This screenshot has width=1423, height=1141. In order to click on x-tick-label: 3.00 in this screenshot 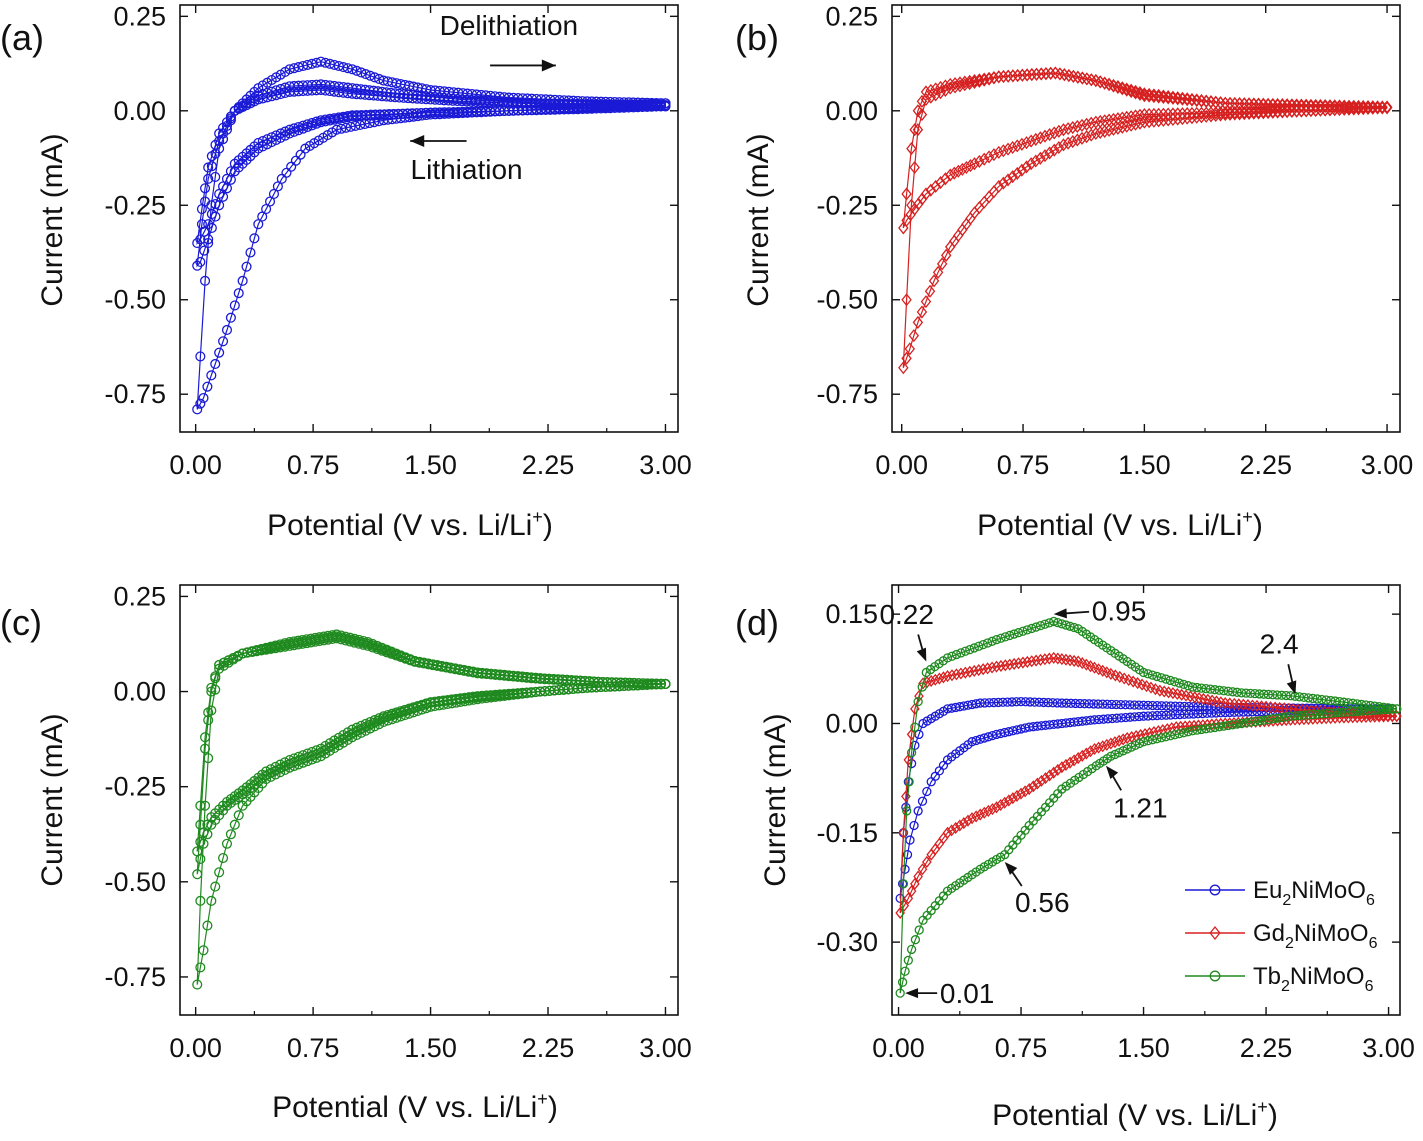, I will do `click(1388, 1048)`.